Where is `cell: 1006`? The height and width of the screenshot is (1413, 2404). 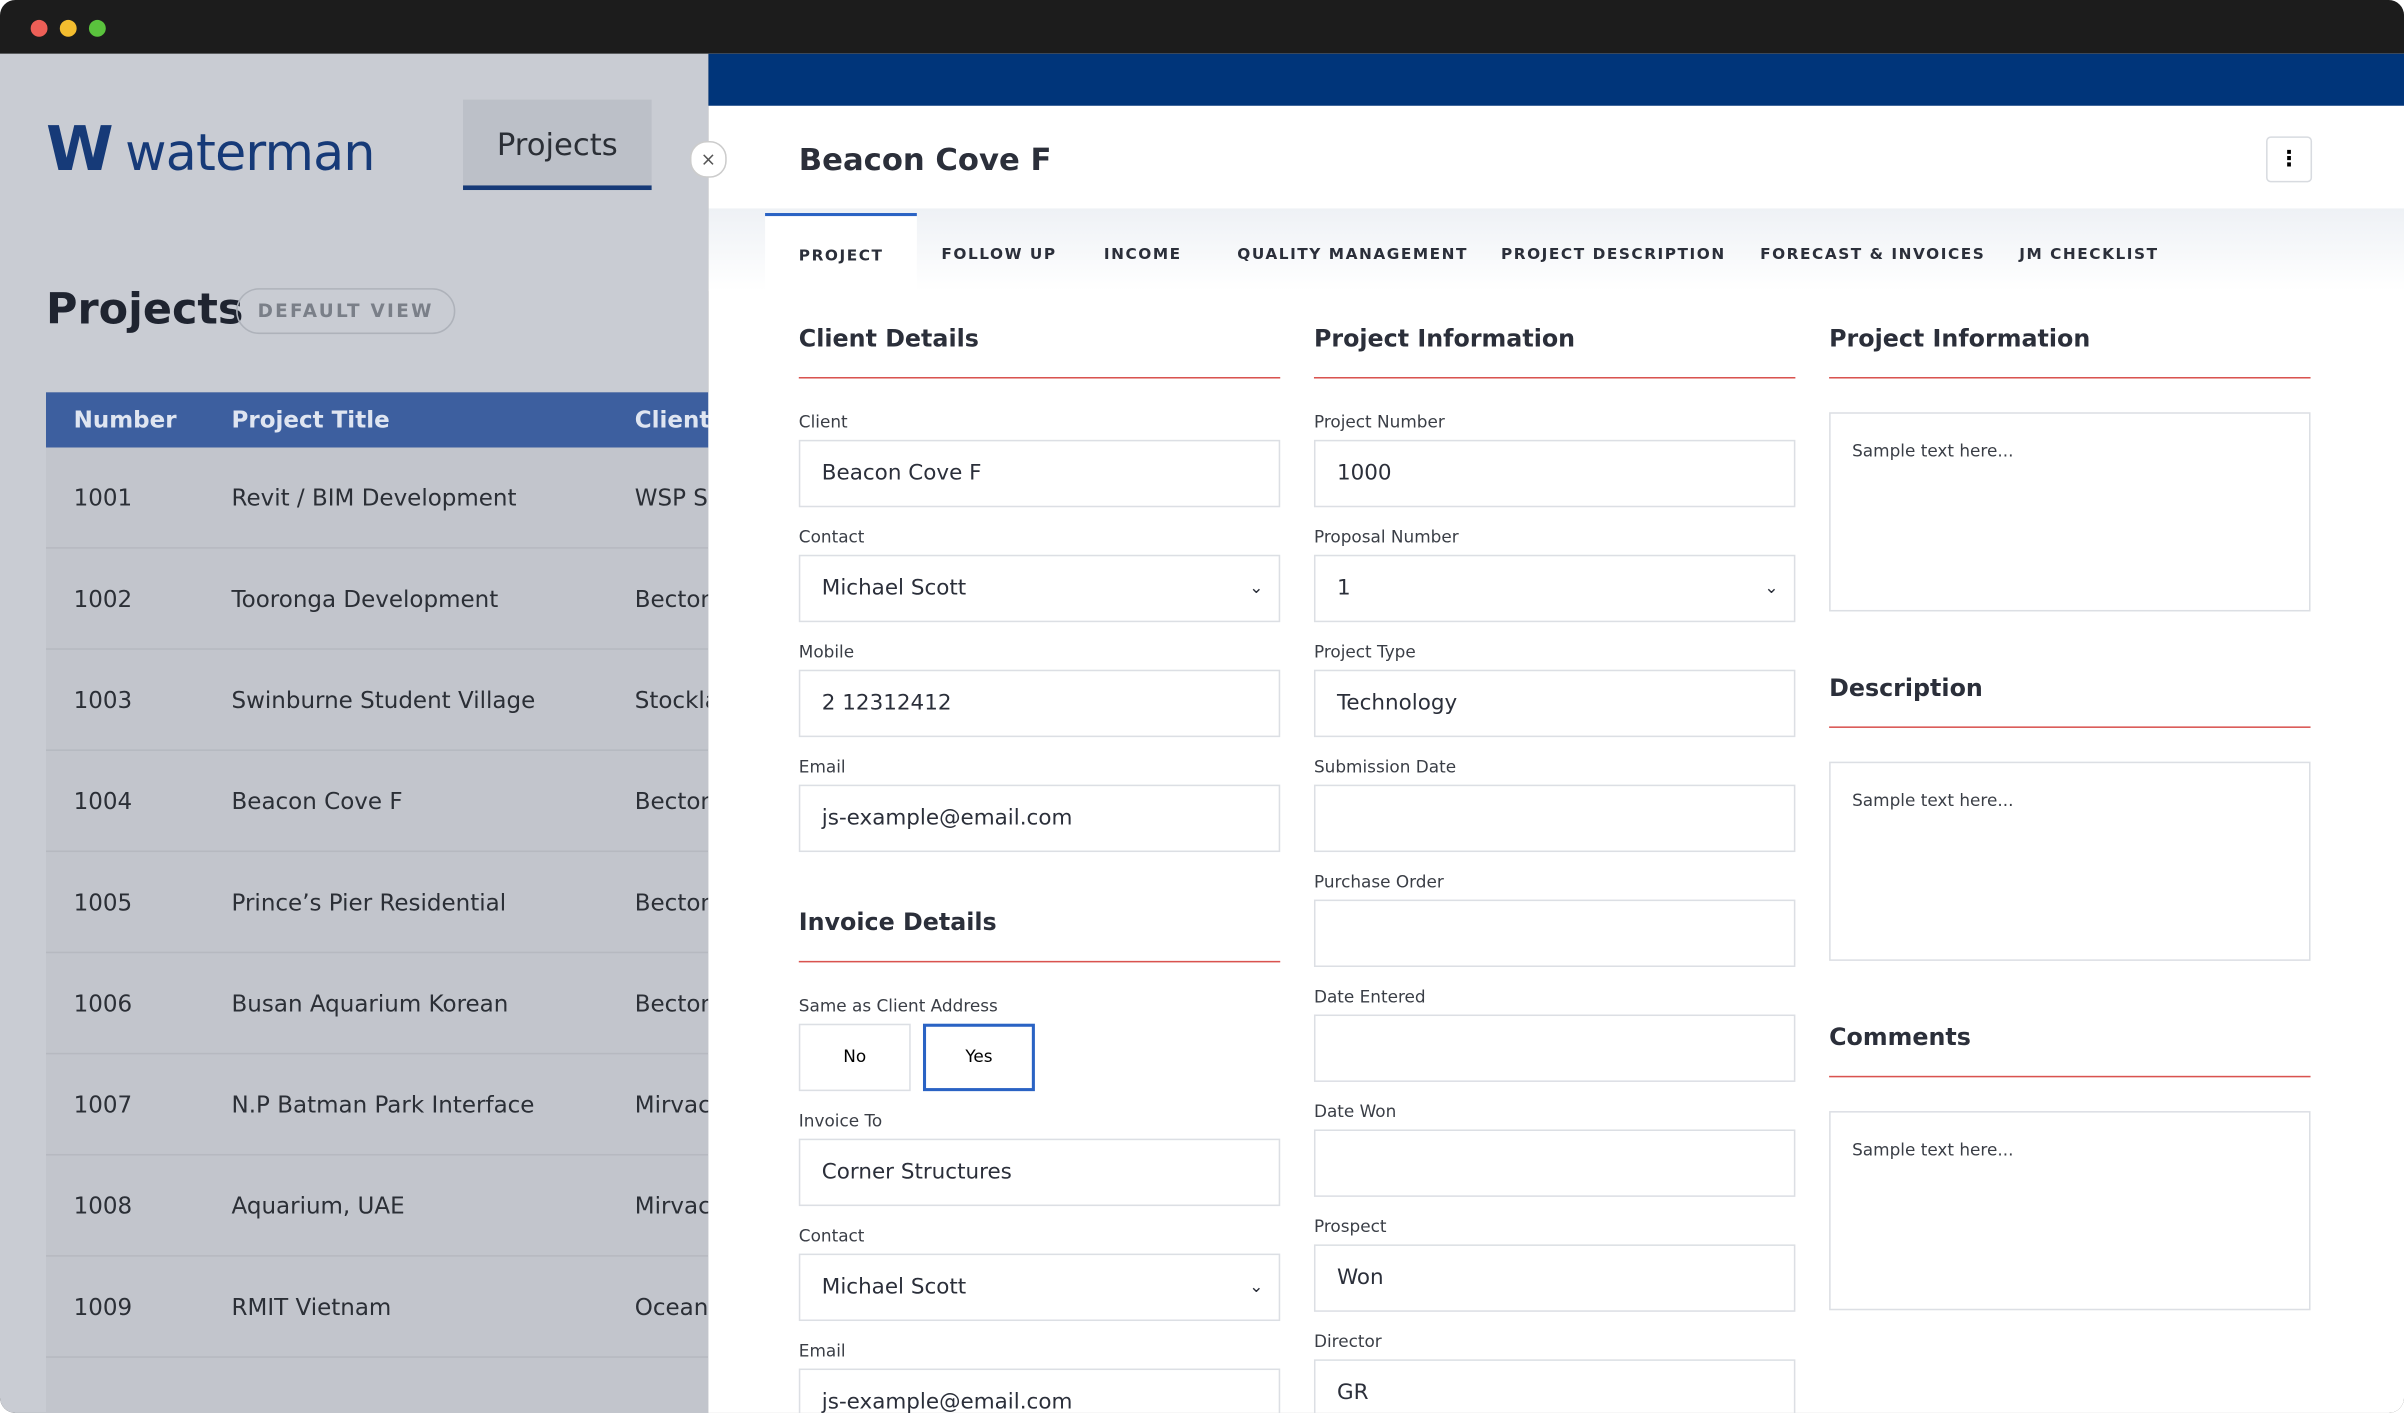 cell: 1006 is located at coordinates (103, 1003).